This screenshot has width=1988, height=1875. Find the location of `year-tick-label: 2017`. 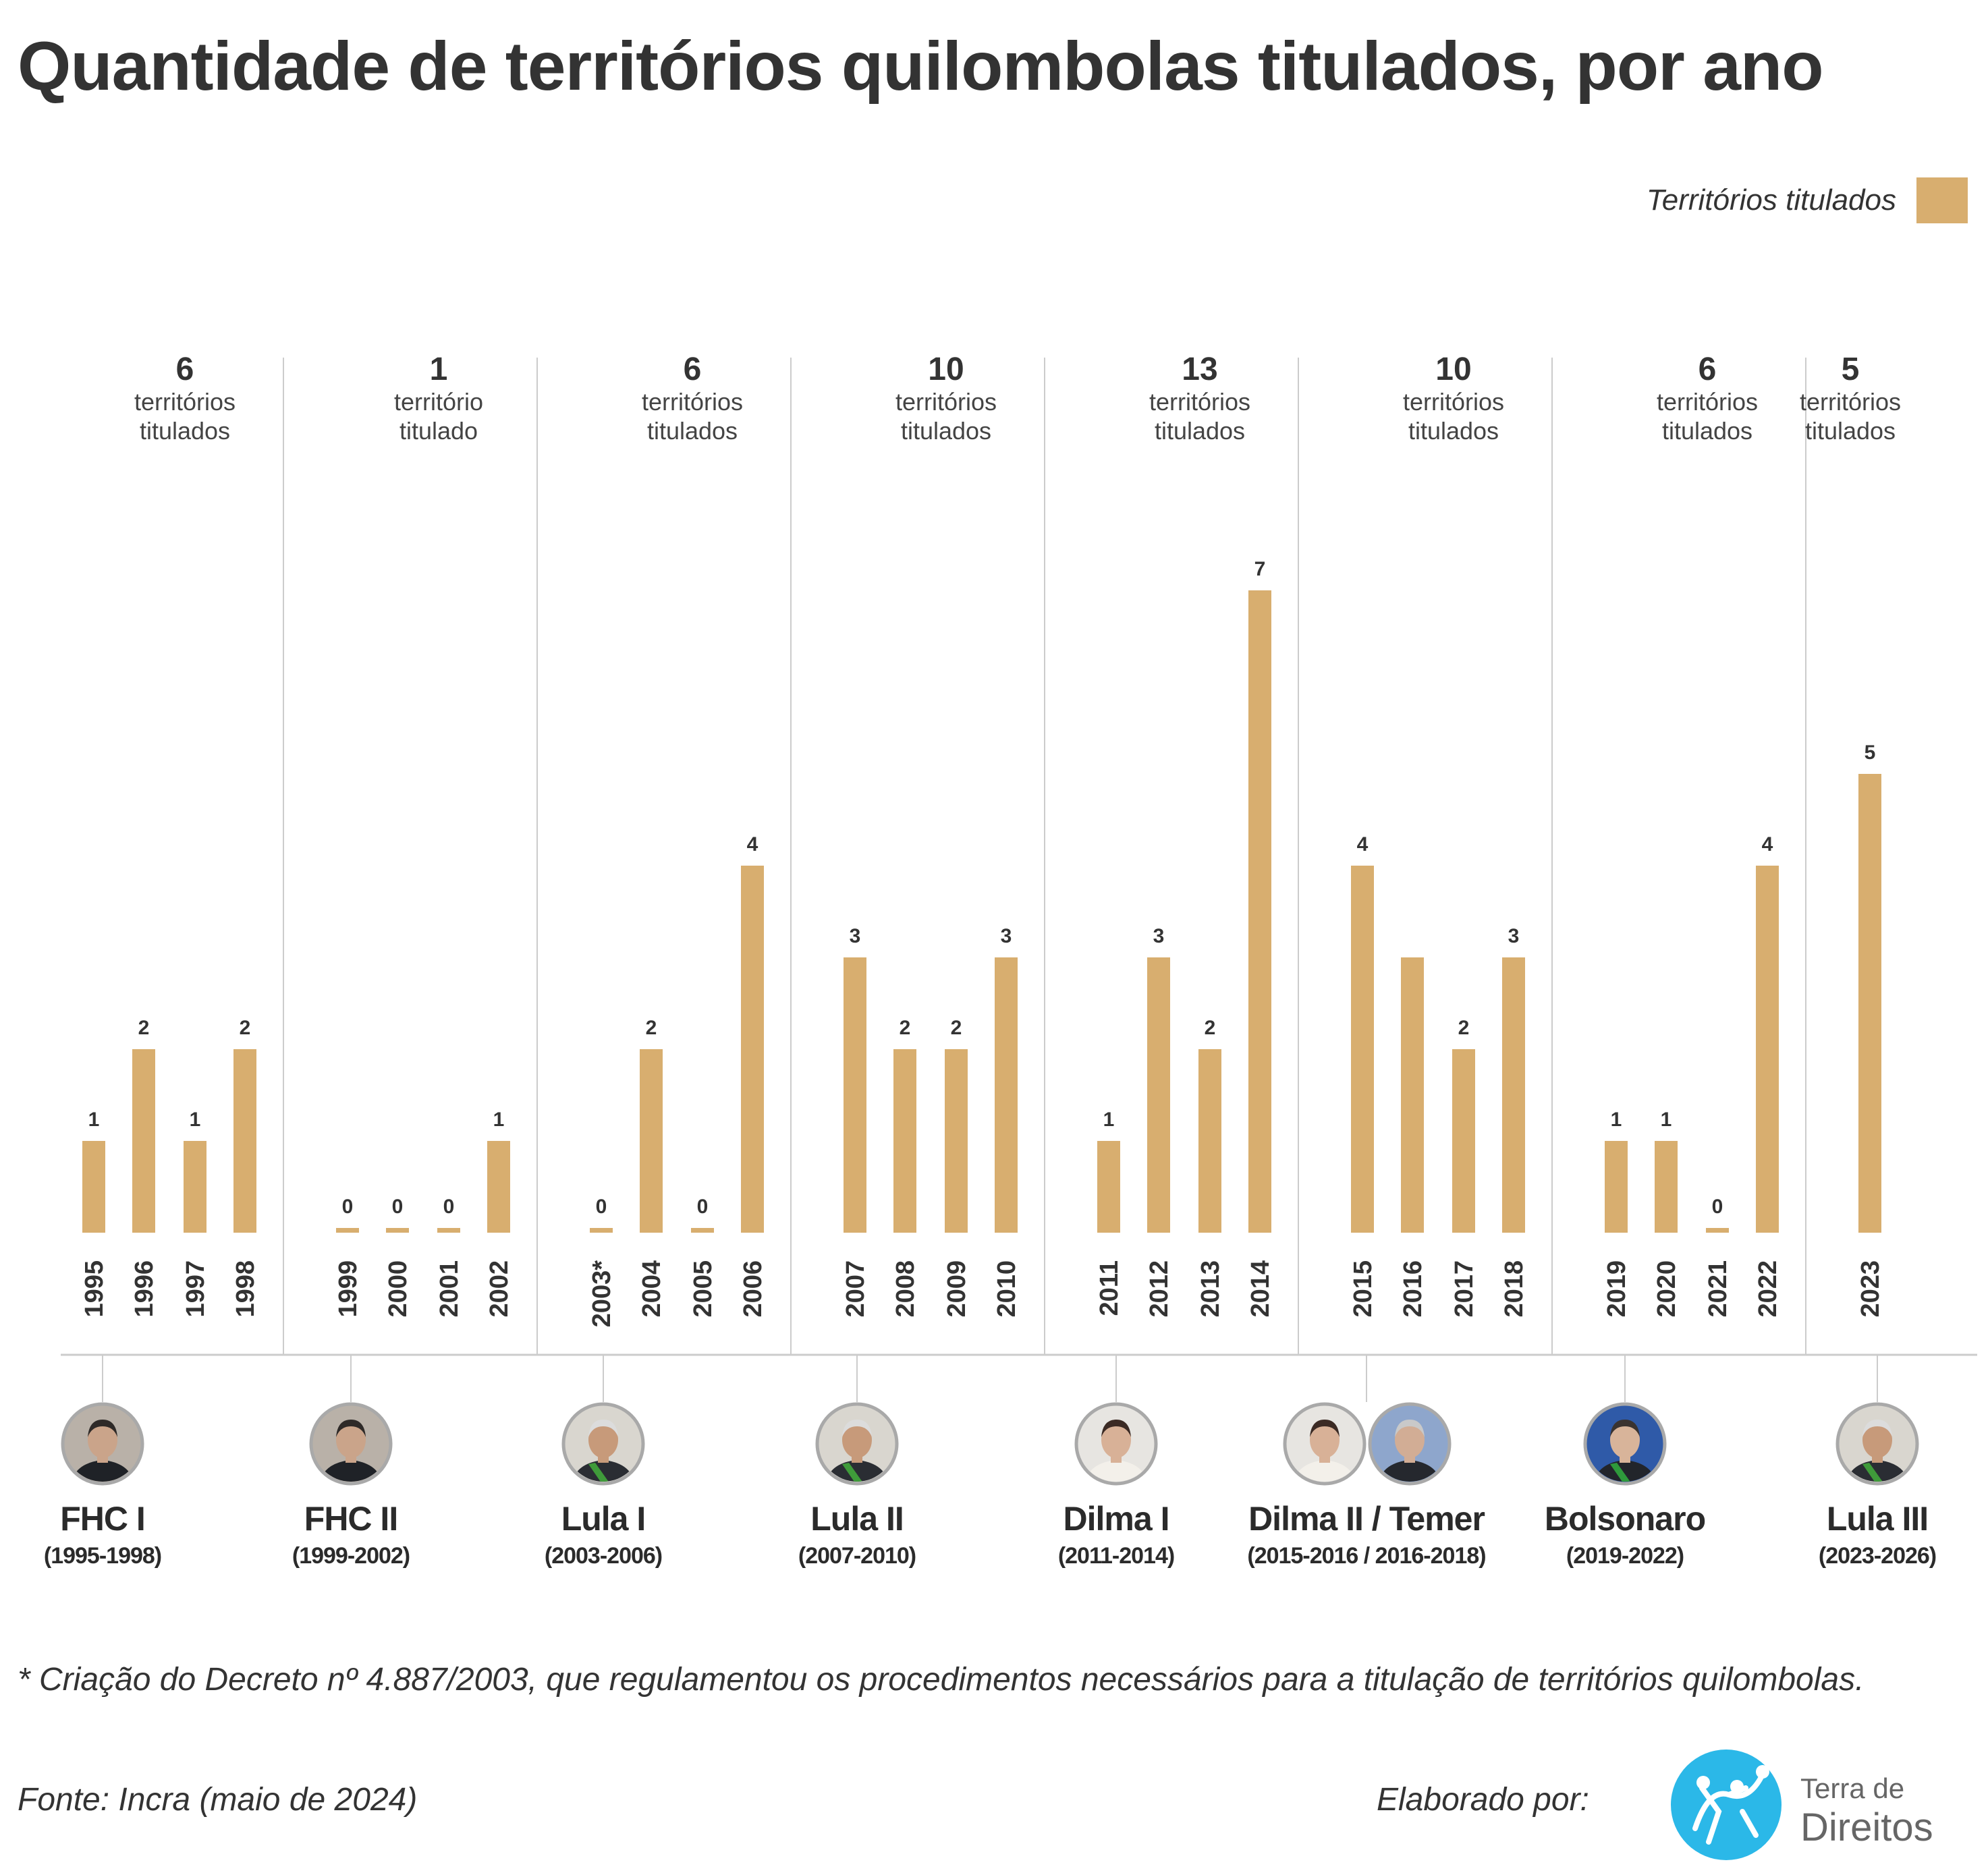

year-tick-label: 2017 is located at coordinates (1464, 1289).